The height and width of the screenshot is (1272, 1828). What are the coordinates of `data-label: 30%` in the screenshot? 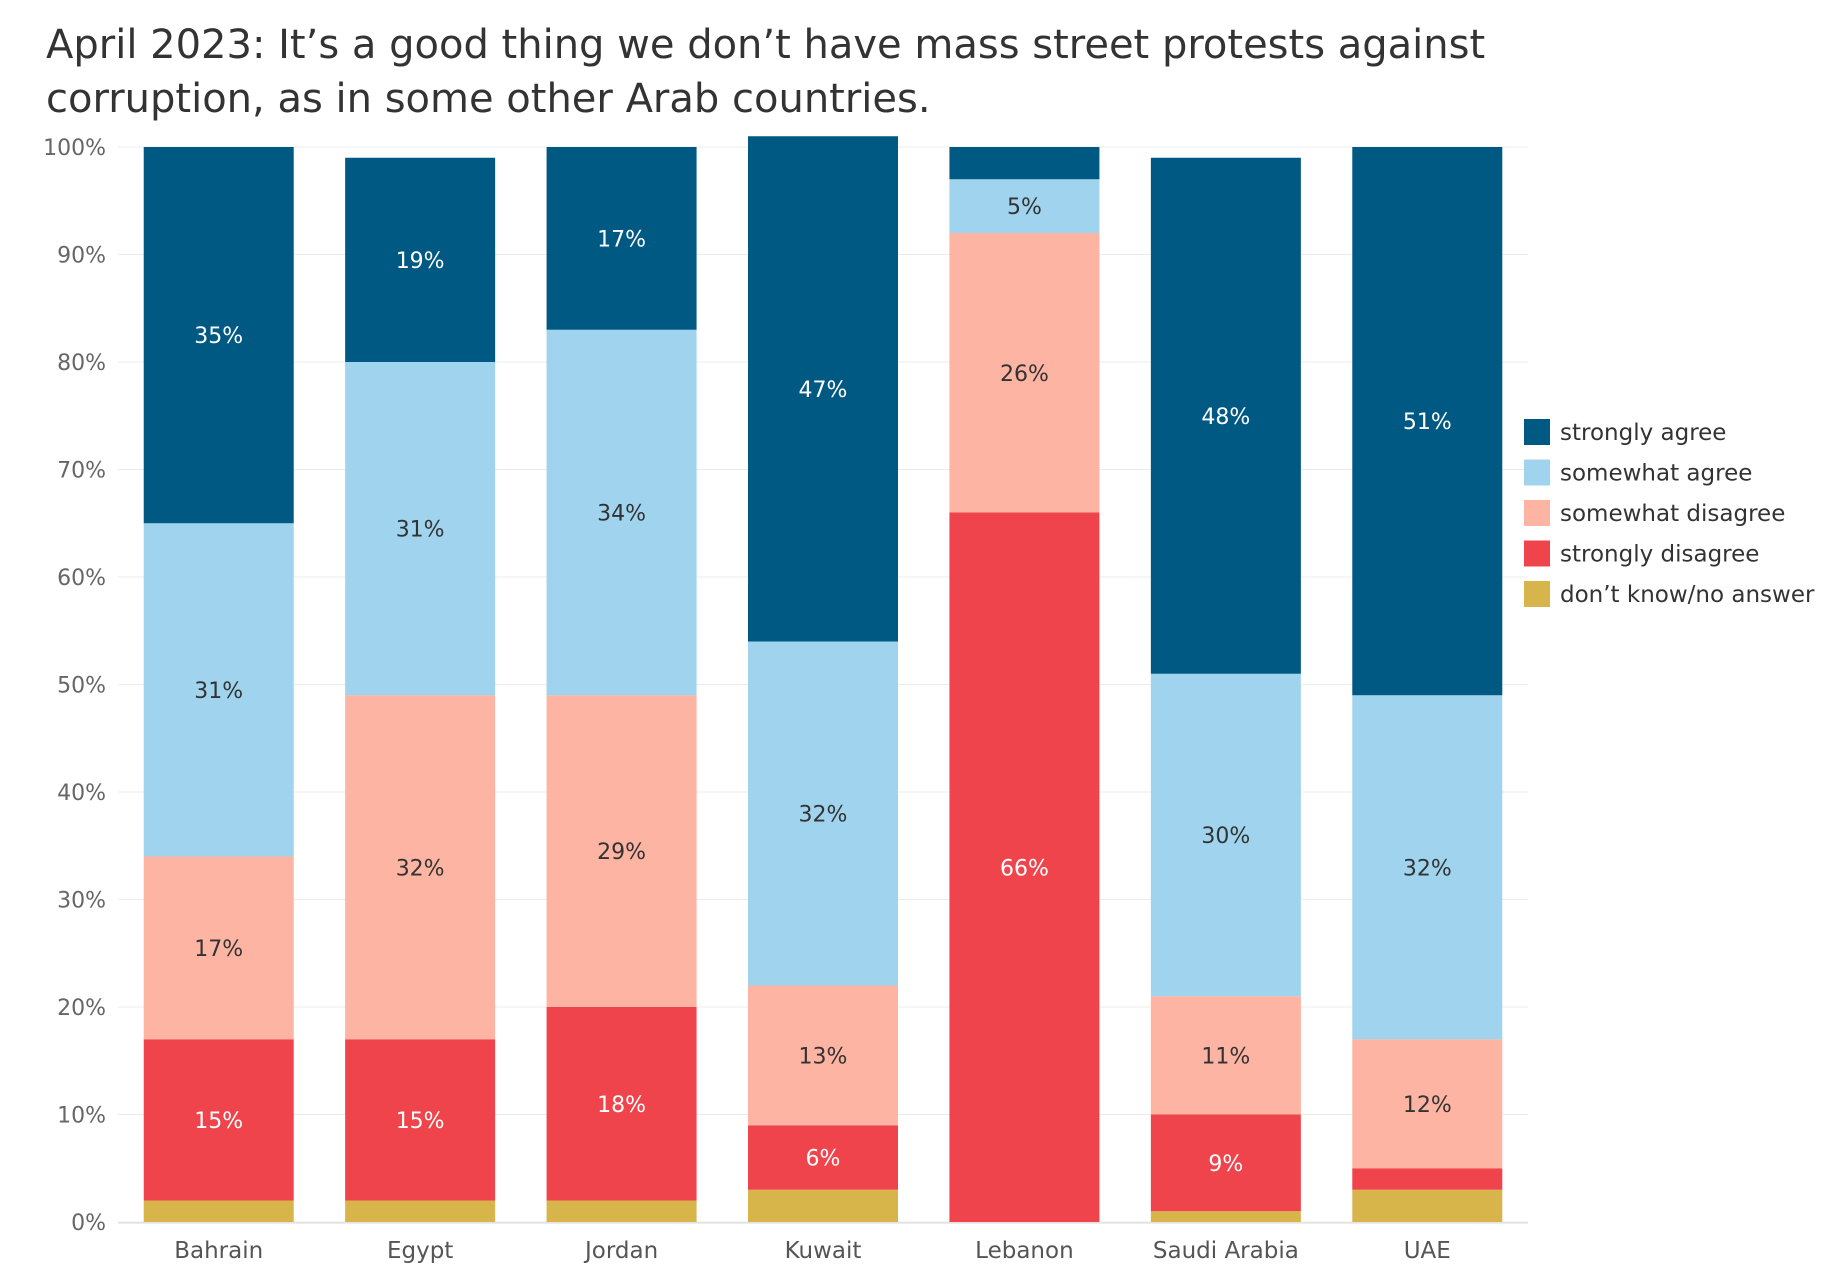 It's located at (1225, 836).